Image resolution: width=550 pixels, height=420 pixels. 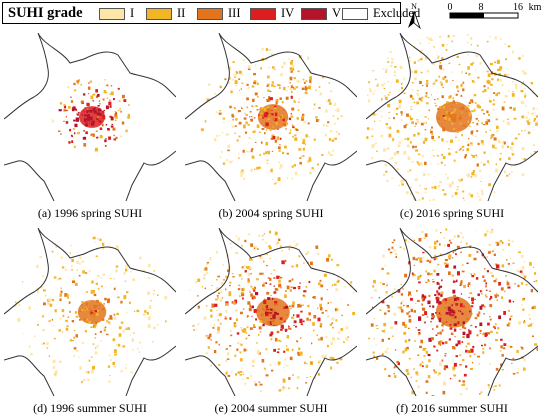 I want to click on legend: SUHI grade I II III IV V Excluded, so click(x=211, y=13).